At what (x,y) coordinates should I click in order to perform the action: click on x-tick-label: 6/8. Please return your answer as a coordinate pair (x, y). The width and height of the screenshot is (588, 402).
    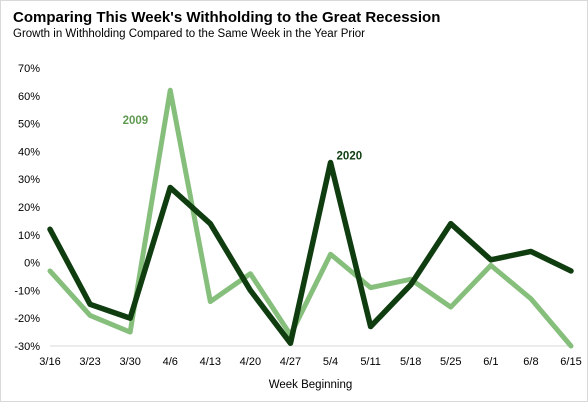
    Looking at the image, I should click on (530, 362).